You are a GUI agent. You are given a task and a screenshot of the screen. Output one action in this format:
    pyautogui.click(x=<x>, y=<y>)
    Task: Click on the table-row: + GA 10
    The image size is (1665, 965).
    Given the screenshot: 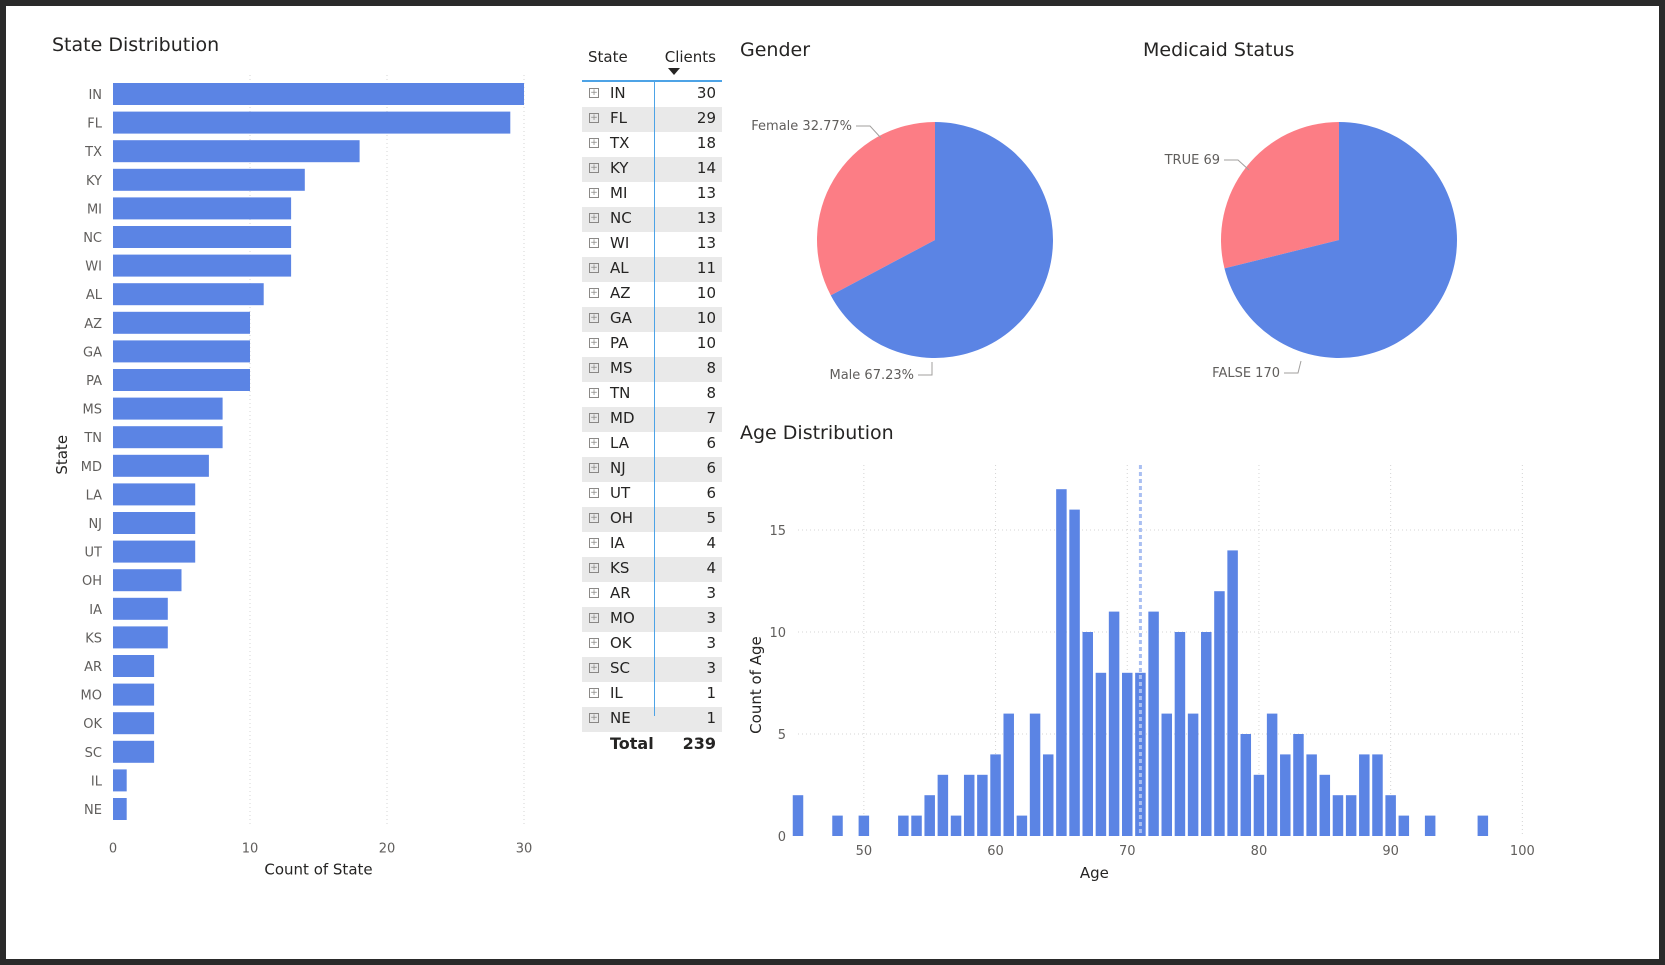 What is the action you would take?
    pyautogui.click(x=652, y=319)
    